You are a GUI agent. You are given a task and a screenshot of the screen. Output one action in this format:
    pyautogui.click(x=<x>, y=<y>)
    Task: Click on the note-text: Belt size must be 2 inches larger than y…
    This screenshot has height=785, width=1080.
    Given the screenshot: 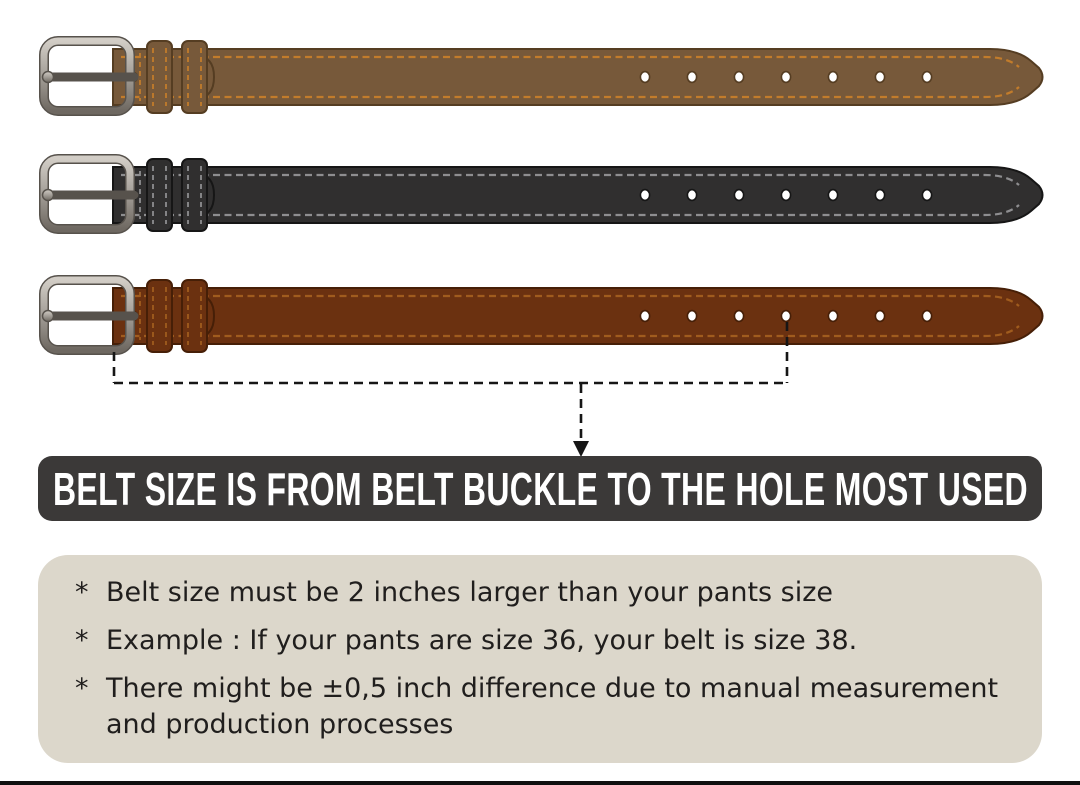 What is the action you would take?
    pyautogui.click(x=470, y=592)
    